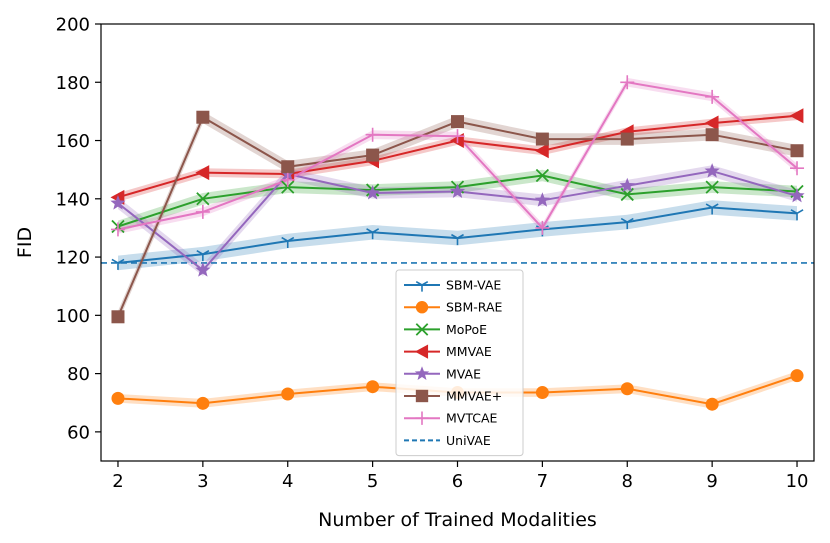 Image resolution: width=830 pixels, height=543 pixels. I want to click on legend-box, so click(459, 363).